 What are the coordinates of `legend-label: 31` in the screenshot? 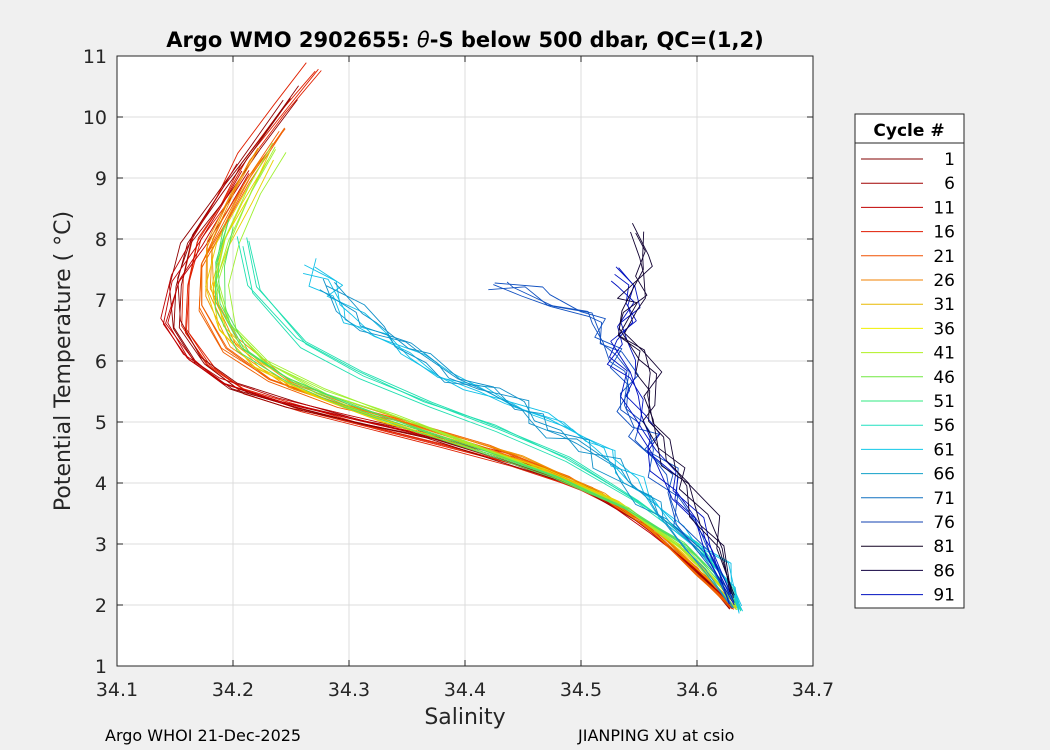 It's located at (944, 305).